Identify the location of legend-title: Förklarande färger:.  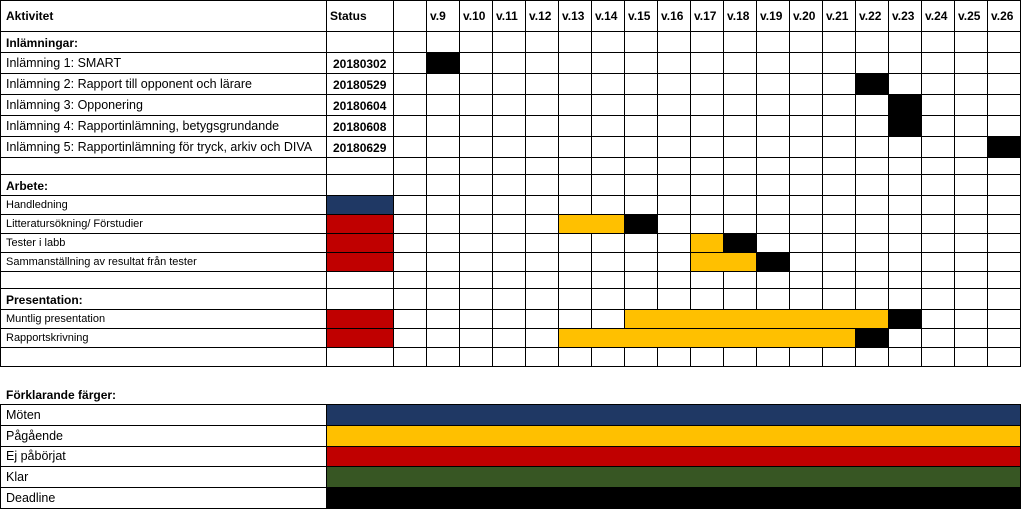
(61, 395).